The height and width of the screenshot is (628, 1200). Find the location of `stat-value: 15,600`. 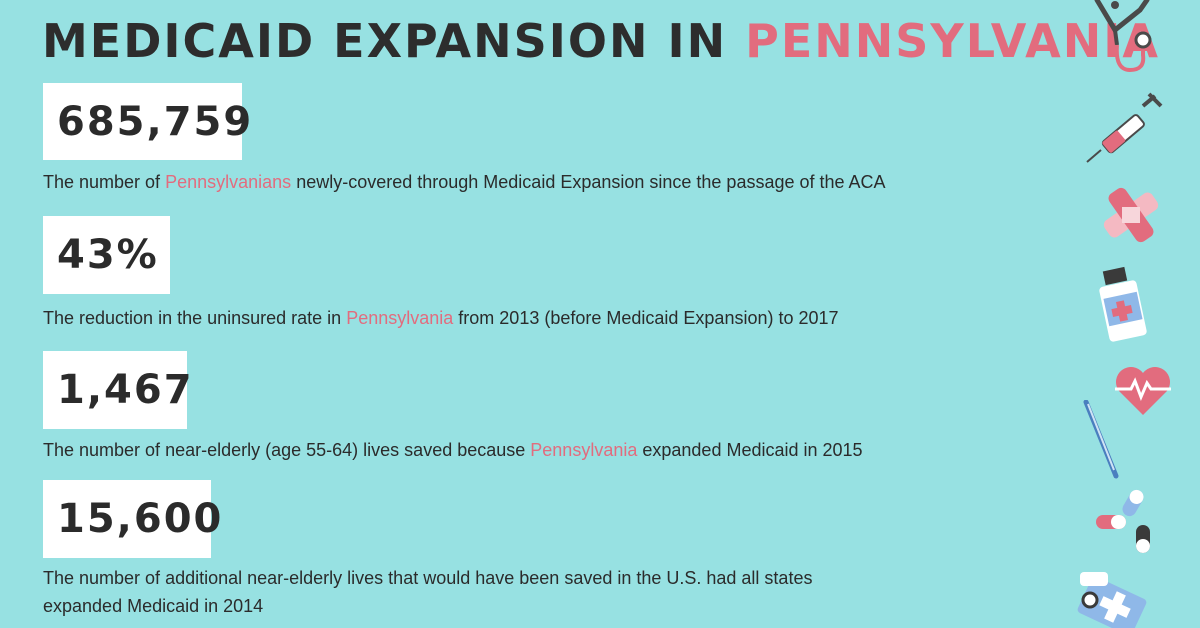

stat-value: 15,600 is located at coordinates (140, 519).